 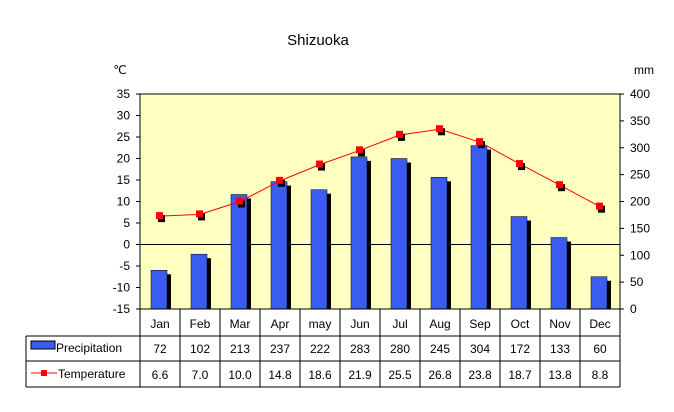 I want to click on right-axis: 400 350 300 250 200 150 100 50 0, so click(x=635, y=201).